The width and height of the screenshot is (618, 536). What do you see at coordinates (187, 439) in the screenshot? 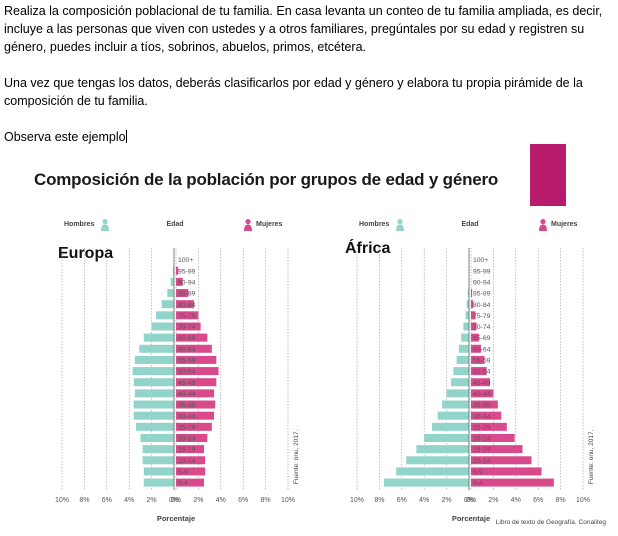
I see `europa-age-tick: 20-24` at bounding box center [187, 439].